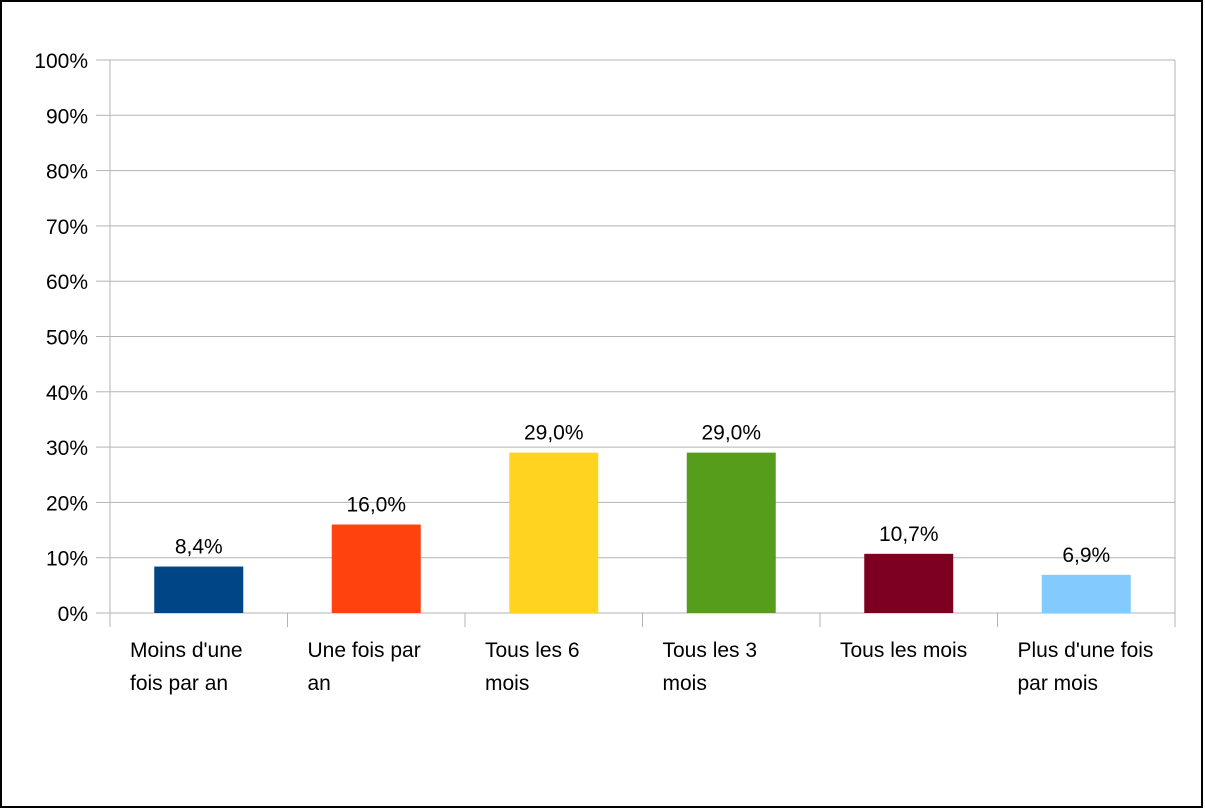  What do you see at coordinates (73, 614) in the screenshot?
I see `y-tick-label: 0%` at bounding box center [73, 614].